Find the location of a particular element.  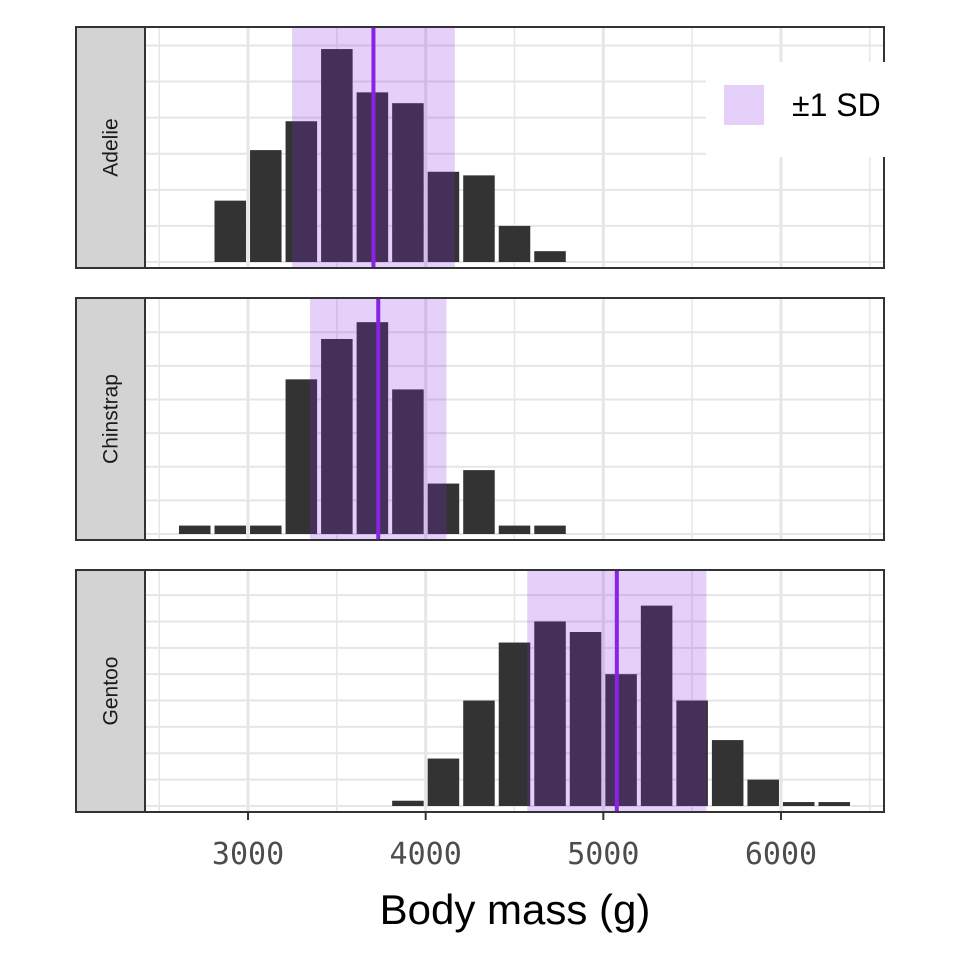

legend-background is located at coordinates (804, 109).